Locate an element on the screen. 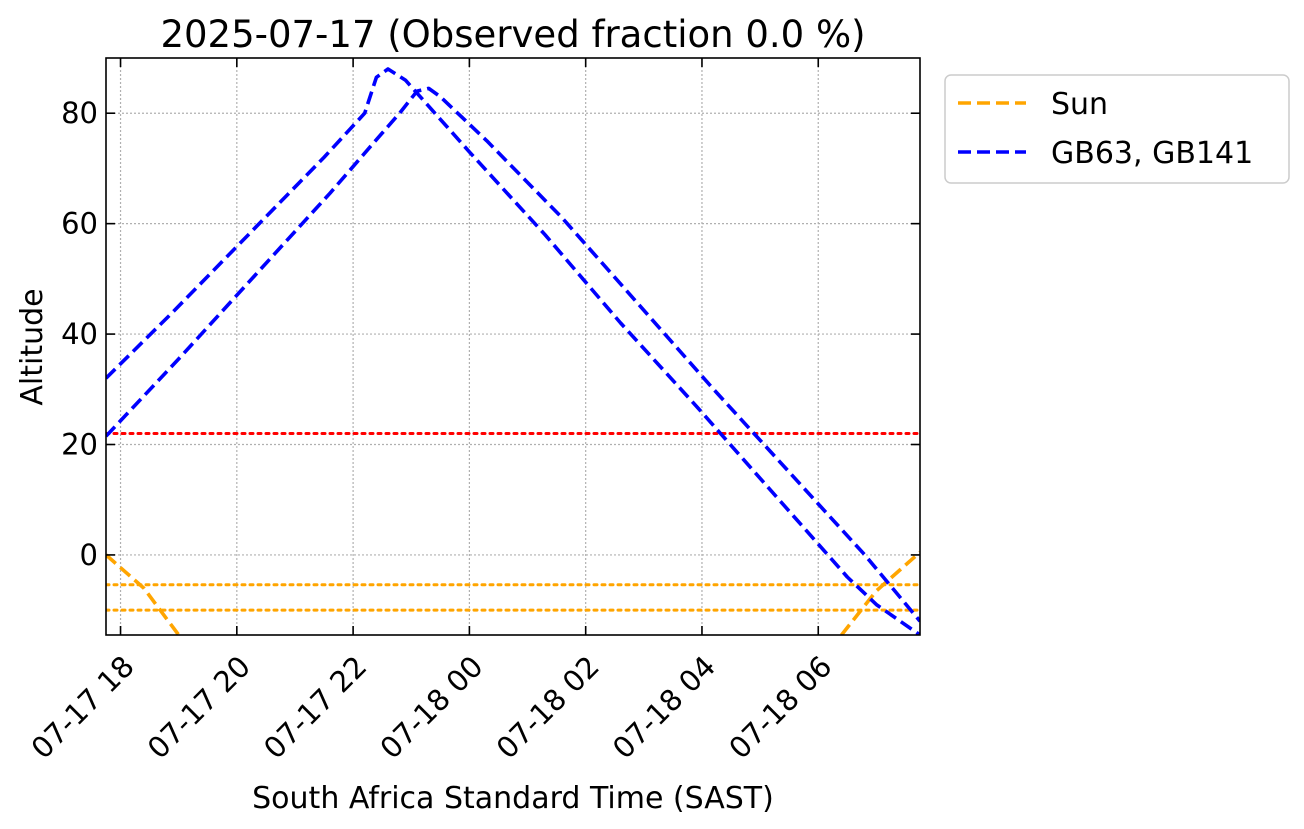 Image resolution: width=1304 pixels, height=829 pixels. x-tick-label: 07-18 04 is located at coordinates (664, 707).